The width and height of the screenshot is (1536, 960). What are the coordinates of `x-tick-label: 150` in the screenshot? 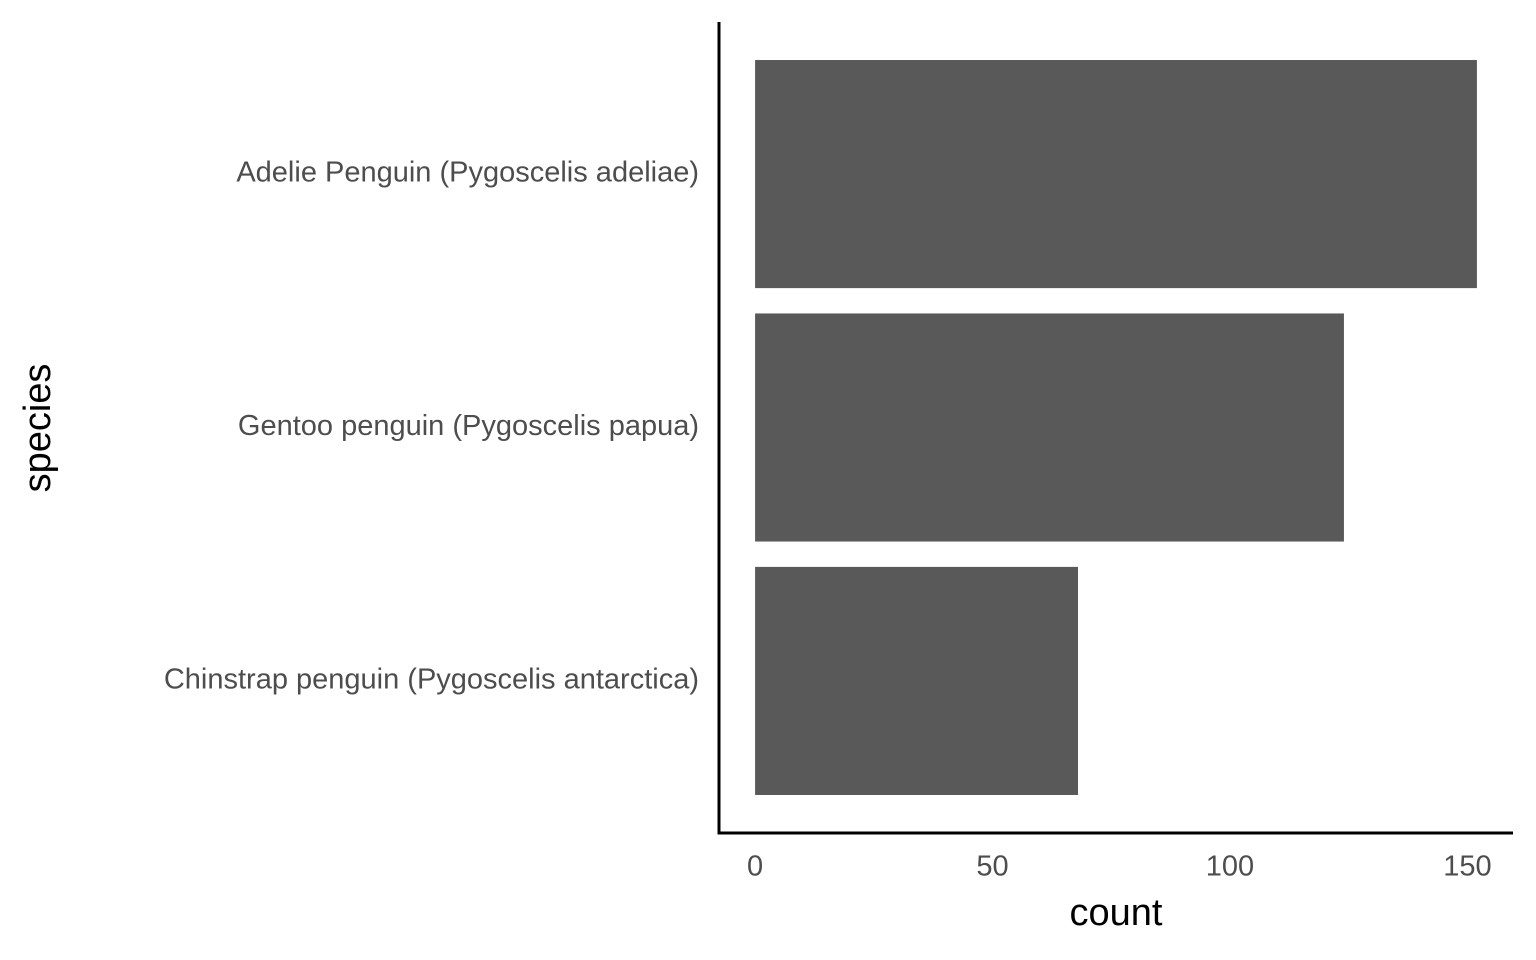 It's located at (1467, 867).